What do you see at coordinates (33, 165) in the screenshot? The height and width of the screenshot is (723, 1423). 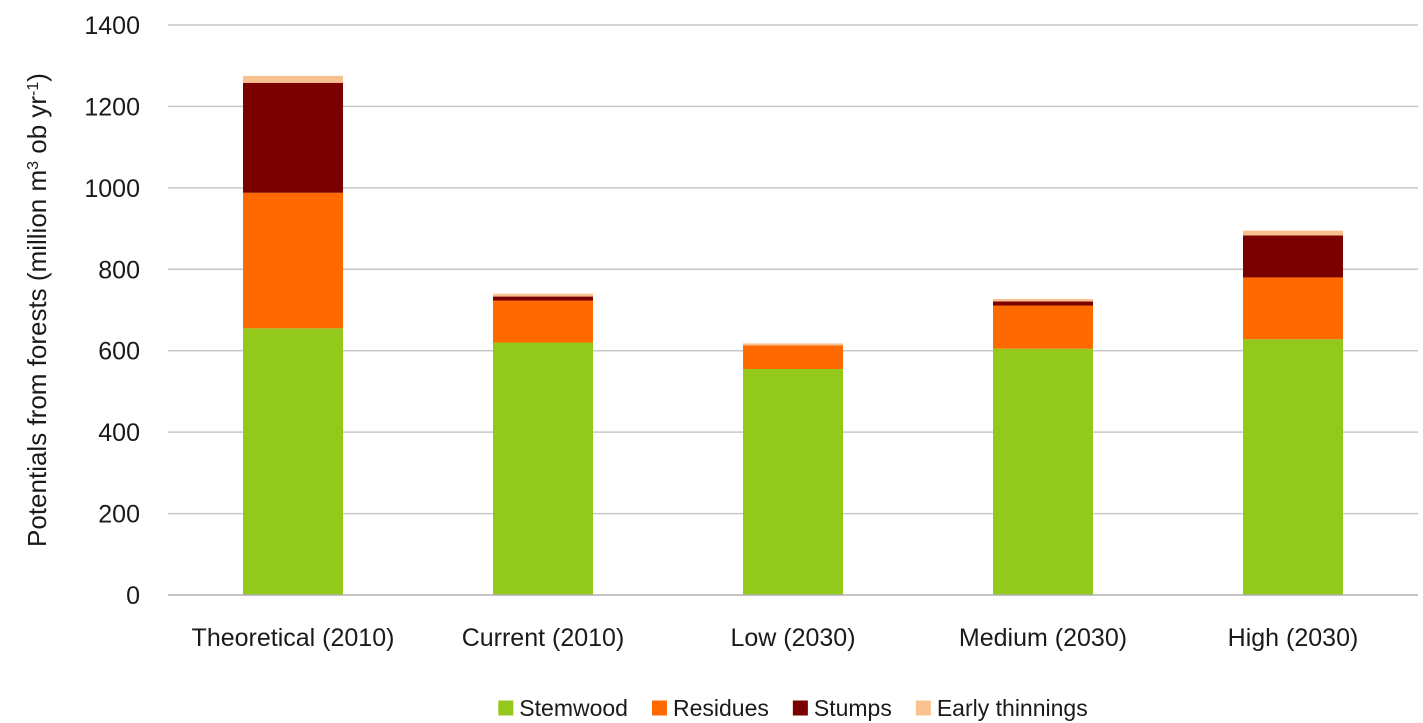 I see `y-axis-label-sup1: 3` at bounding box center [33, 165].